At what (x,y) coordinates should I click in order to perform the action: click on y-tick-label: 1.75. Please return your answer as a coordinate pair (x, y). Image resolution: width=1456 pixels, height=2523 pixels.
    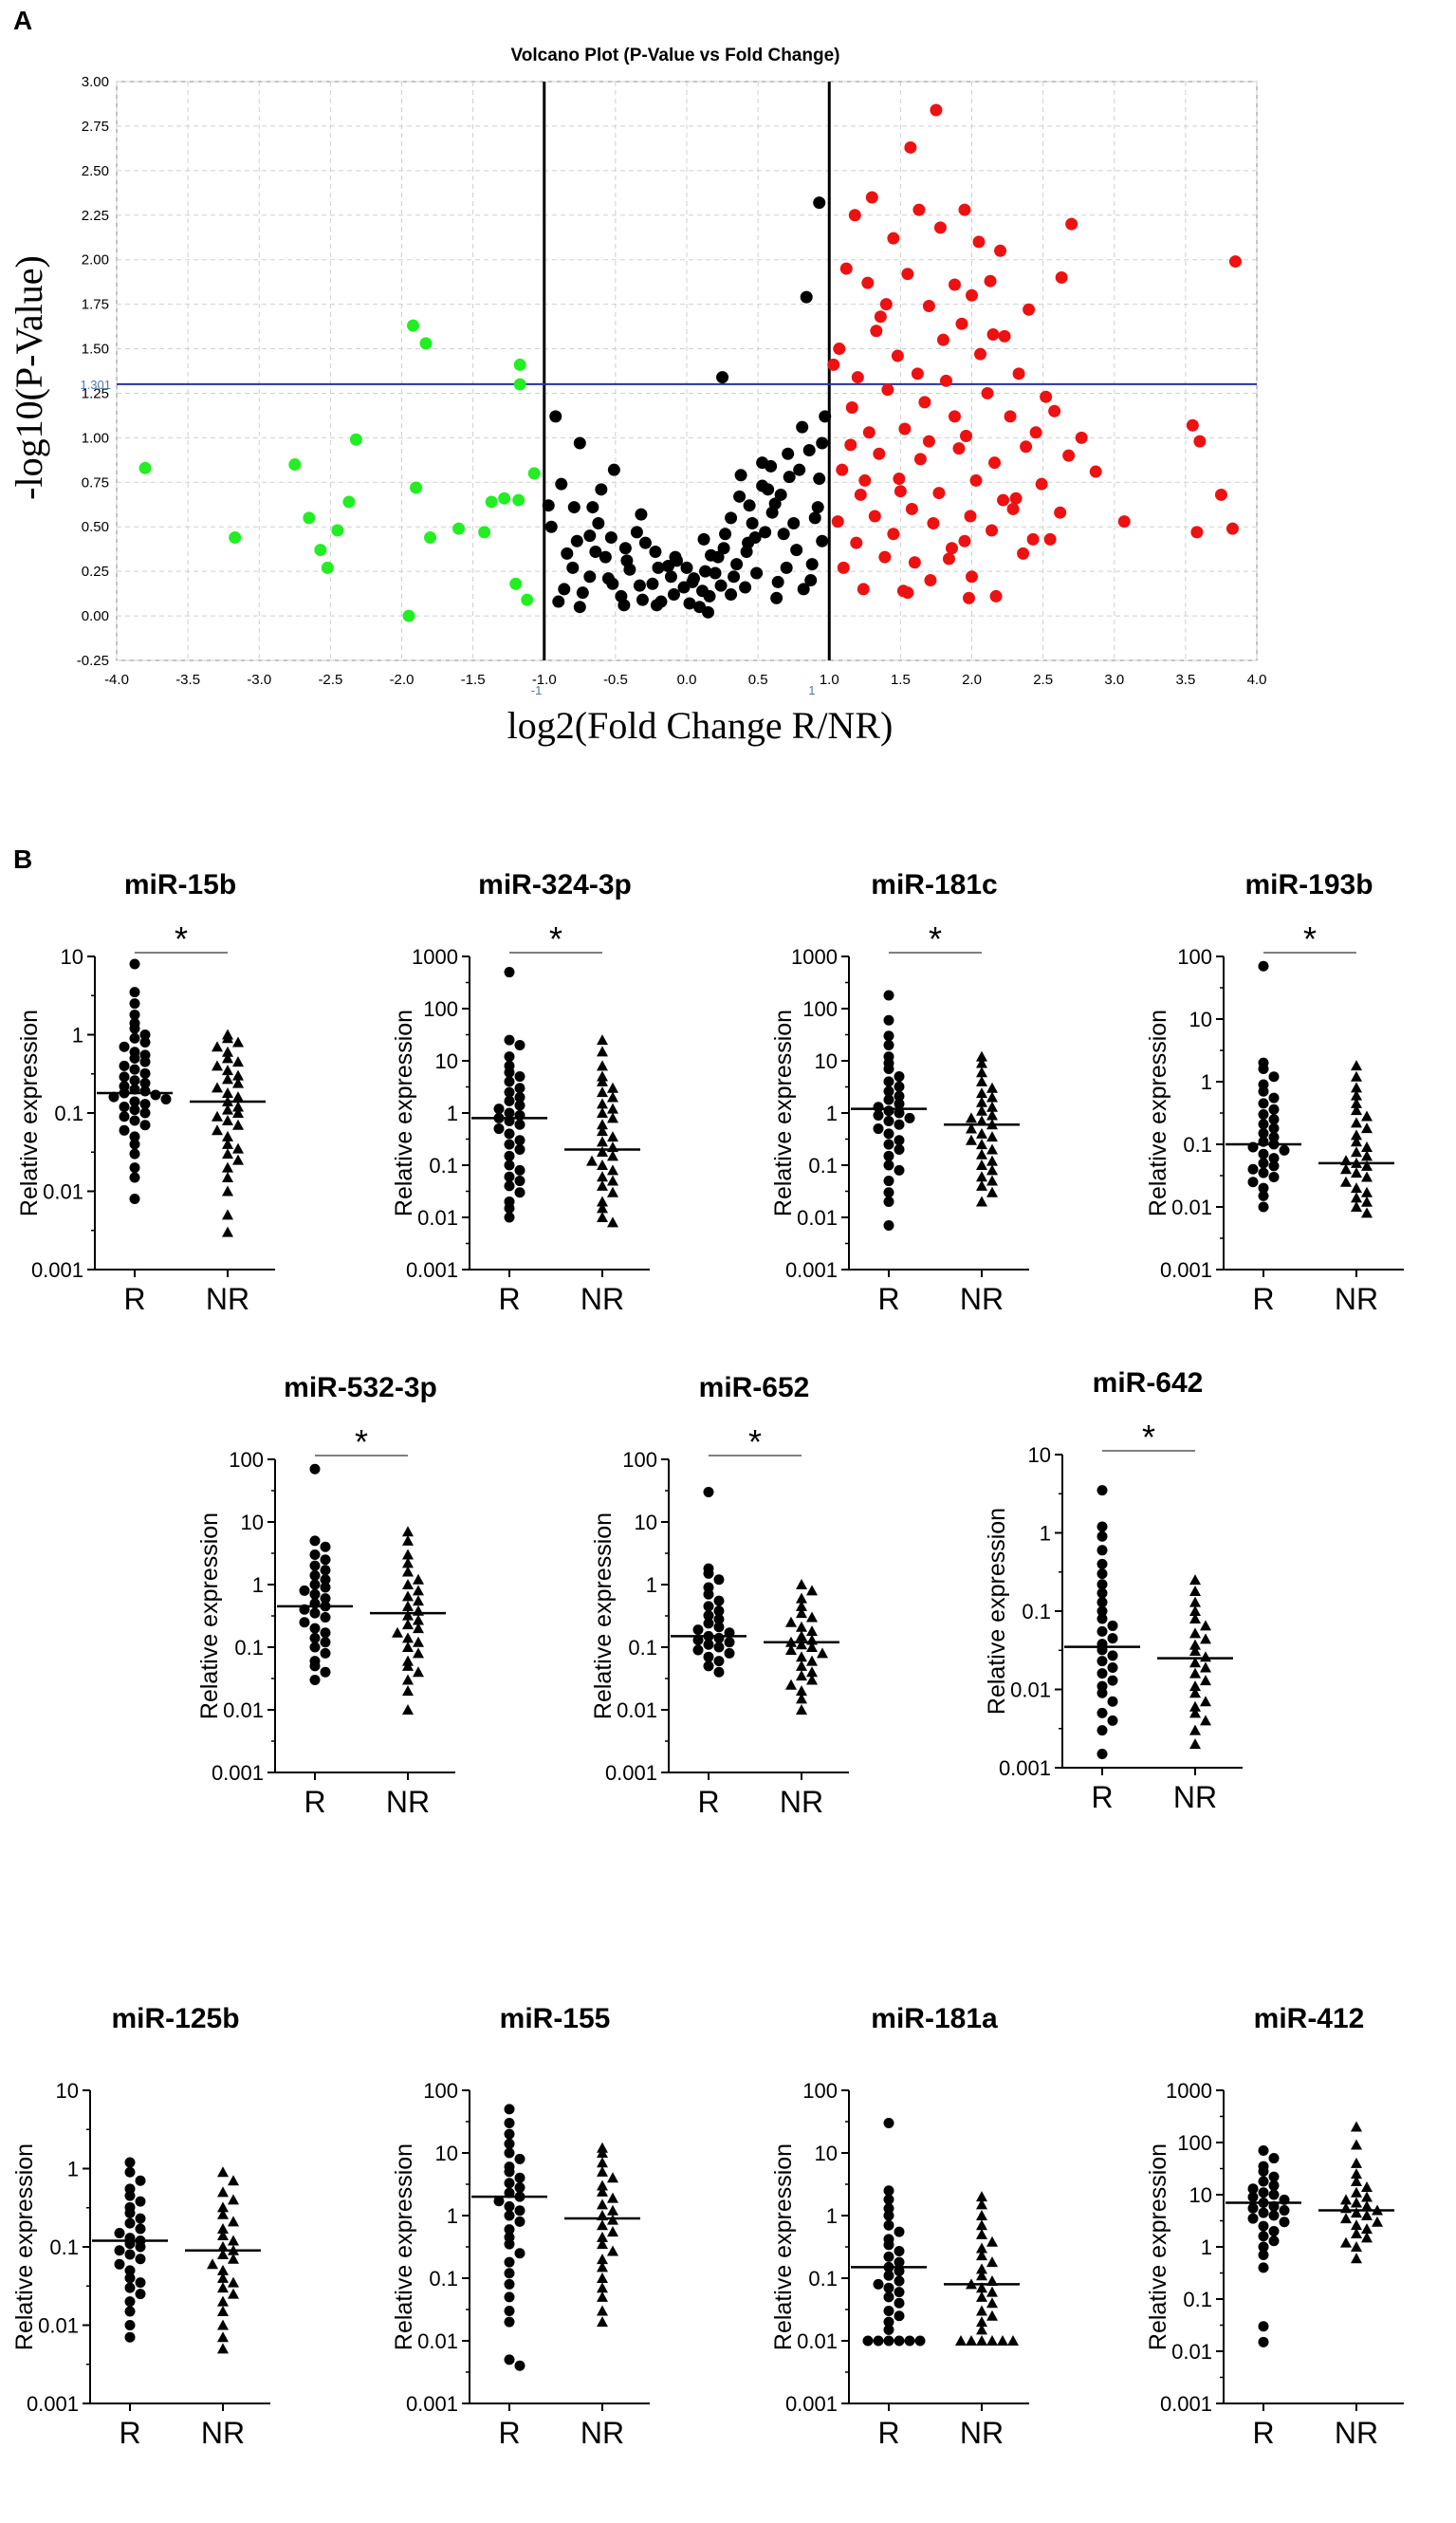
    Looking at the image, I should click on (95, 305).